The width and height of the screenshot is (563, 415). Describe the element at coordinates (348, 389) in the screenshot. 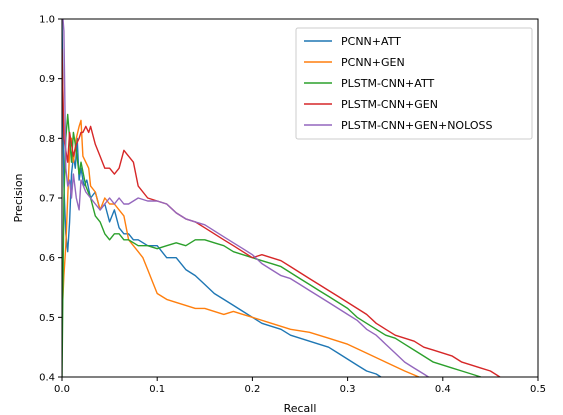

I see `x-tick-label: 0.3` at that location.